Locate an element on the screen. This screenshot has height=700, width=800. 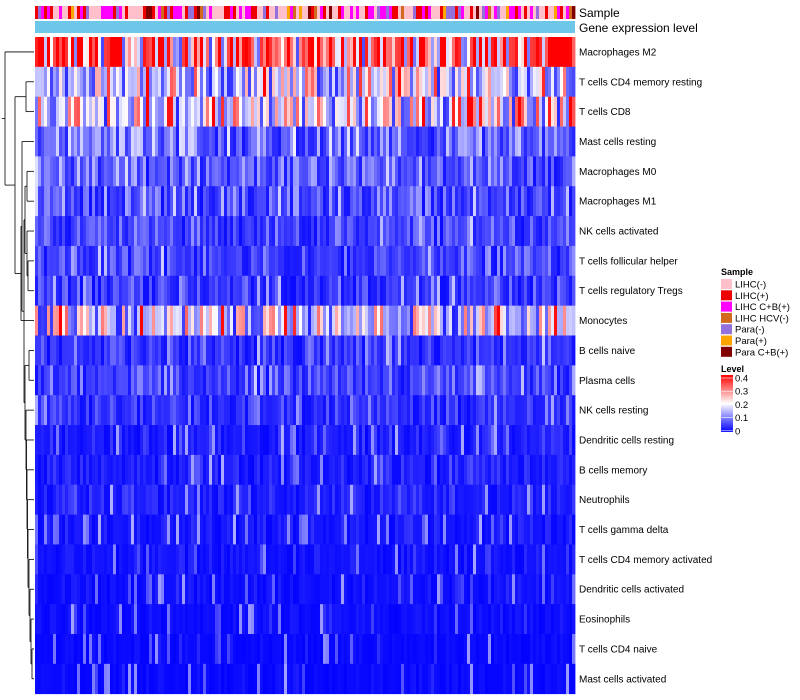
heatmap-row is located at coordinates (305, 111).